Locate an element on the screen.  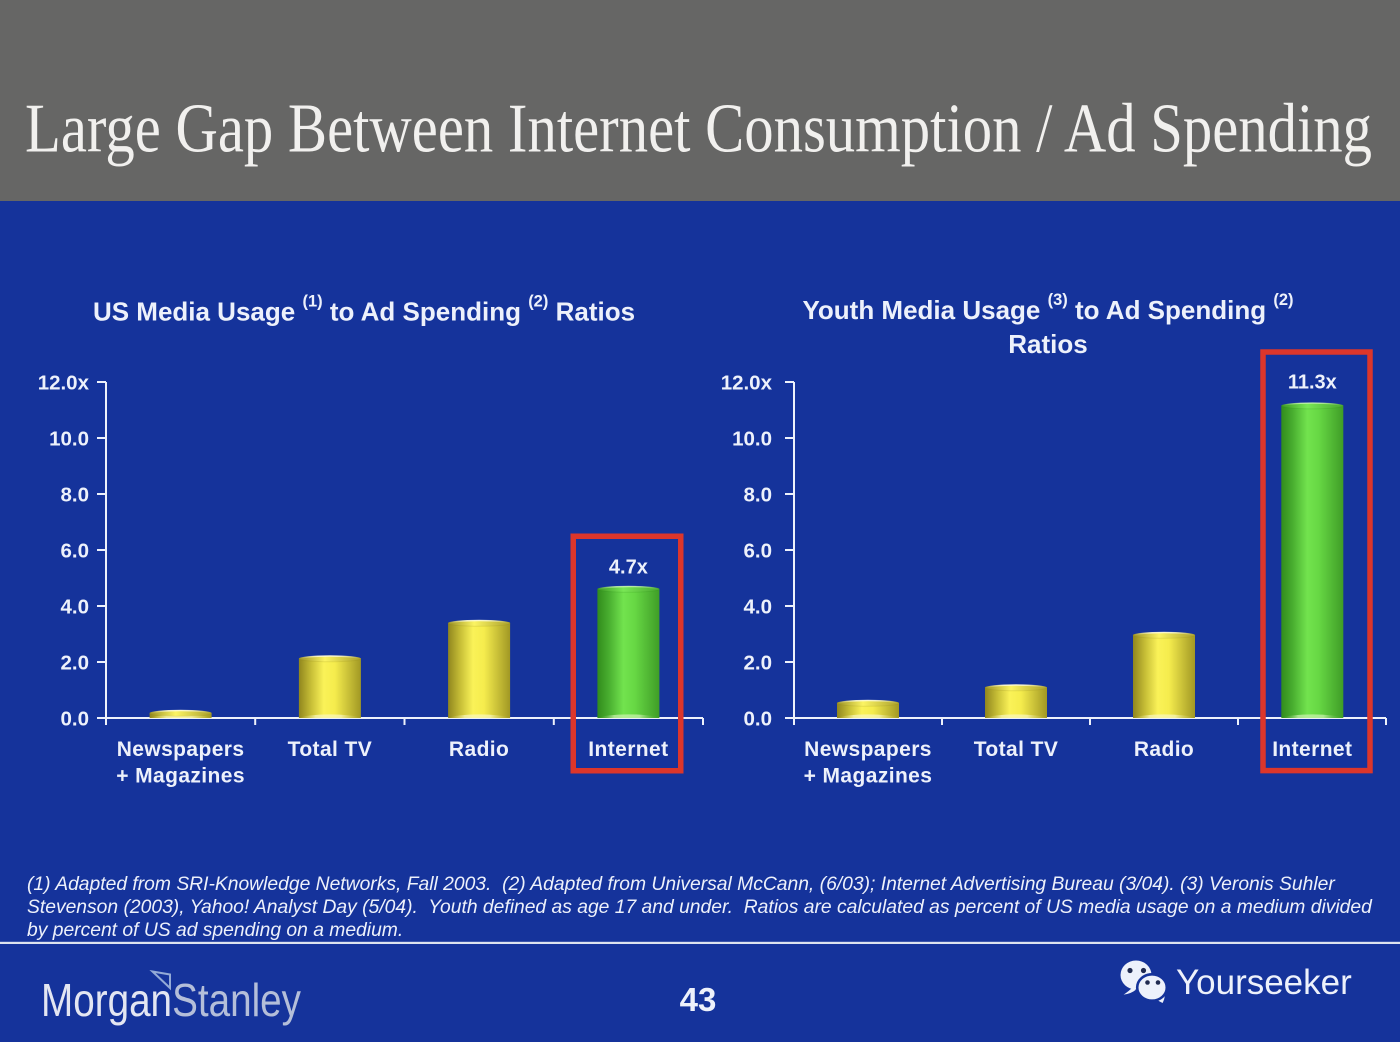
svg-text: Ratios is located at coordinates (1047, 344).